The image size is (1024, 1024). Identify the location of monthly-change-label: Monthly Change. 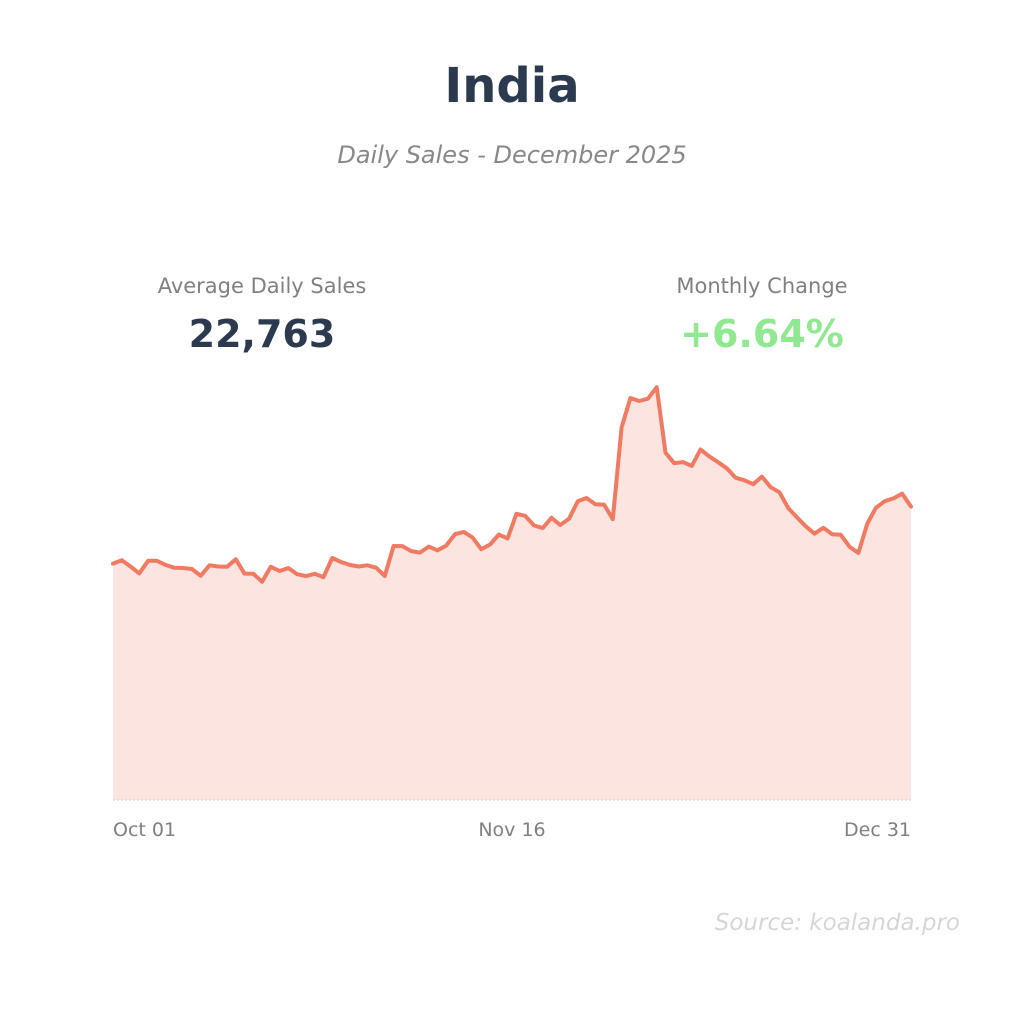
(762, 286).